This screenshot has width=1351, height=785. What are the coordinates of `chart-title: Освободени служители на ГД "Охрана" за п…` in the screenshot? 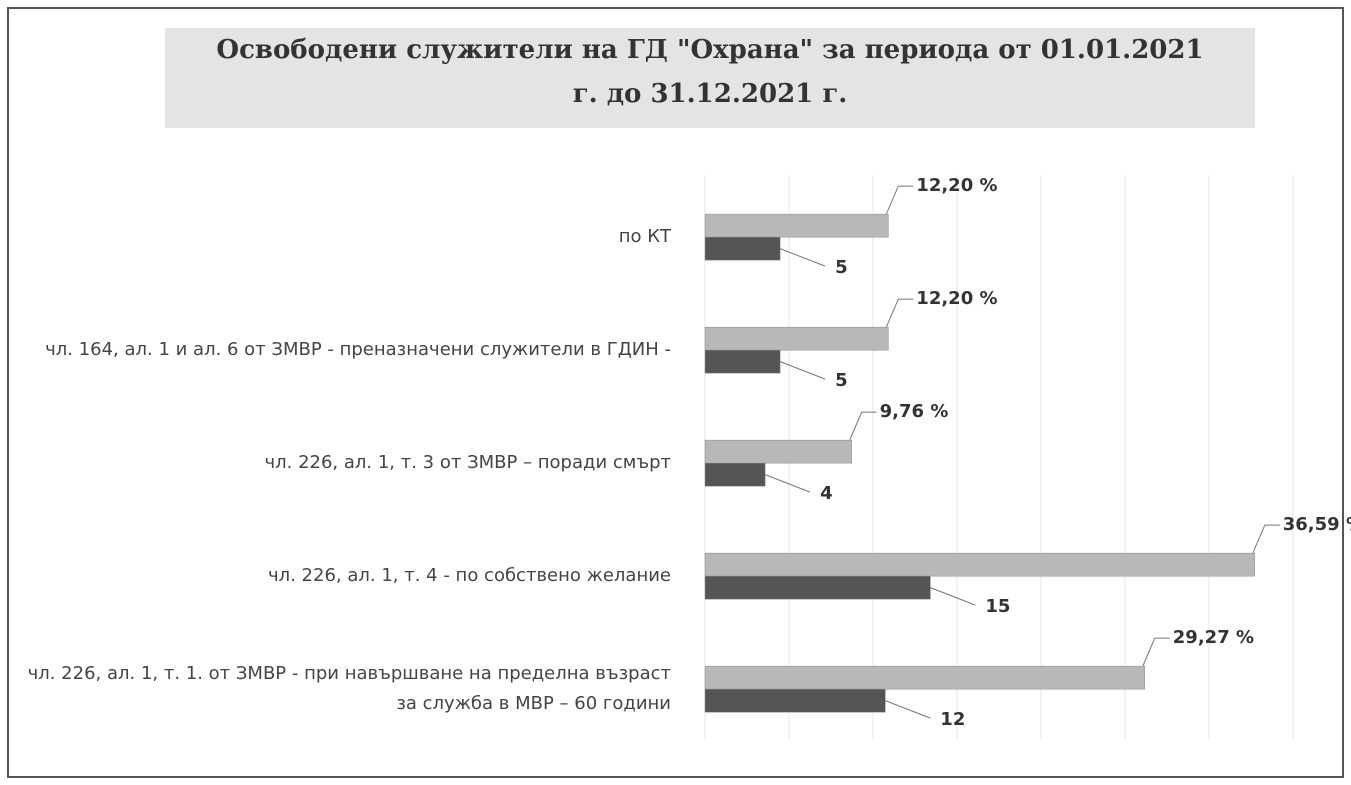 It's located at (710, 78).